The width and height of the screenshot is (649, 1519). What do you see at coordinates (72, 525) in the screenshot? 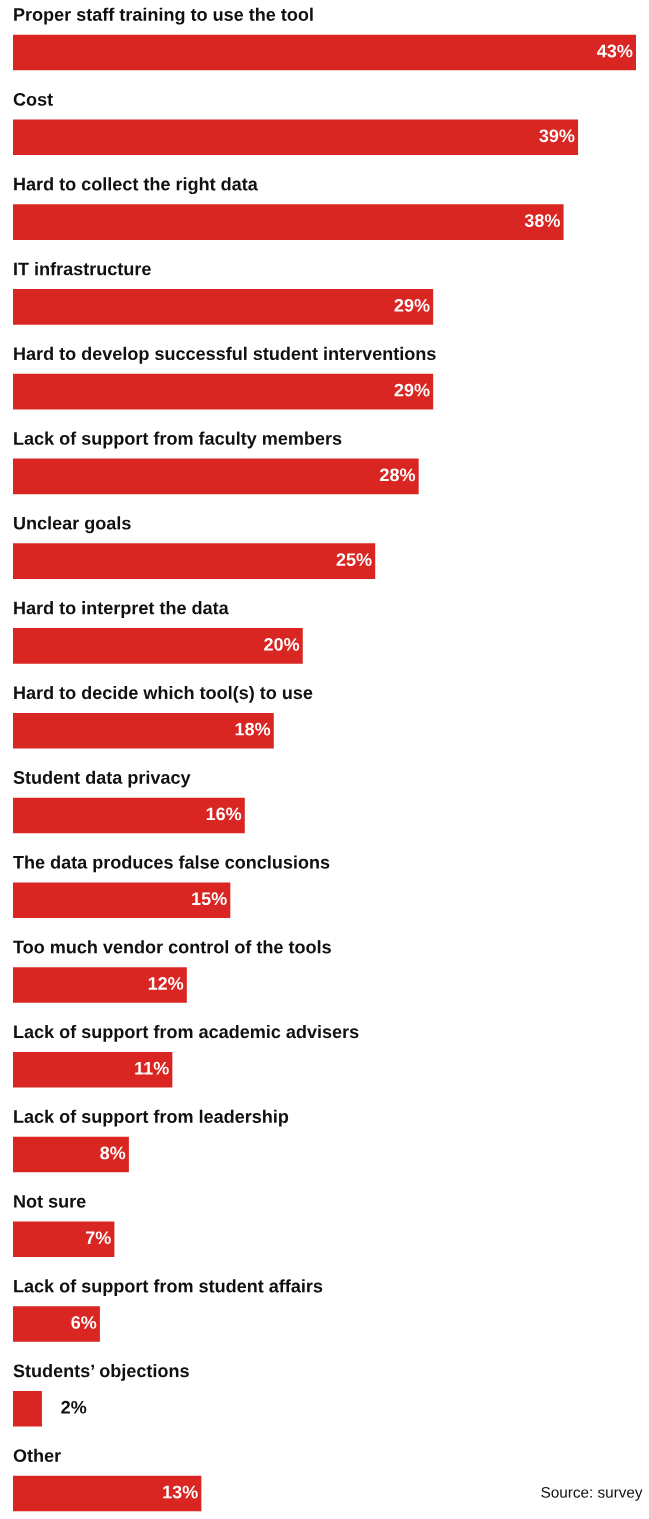
I see `y-tick-label: Unclear goals` at bounding box center [72, 525].